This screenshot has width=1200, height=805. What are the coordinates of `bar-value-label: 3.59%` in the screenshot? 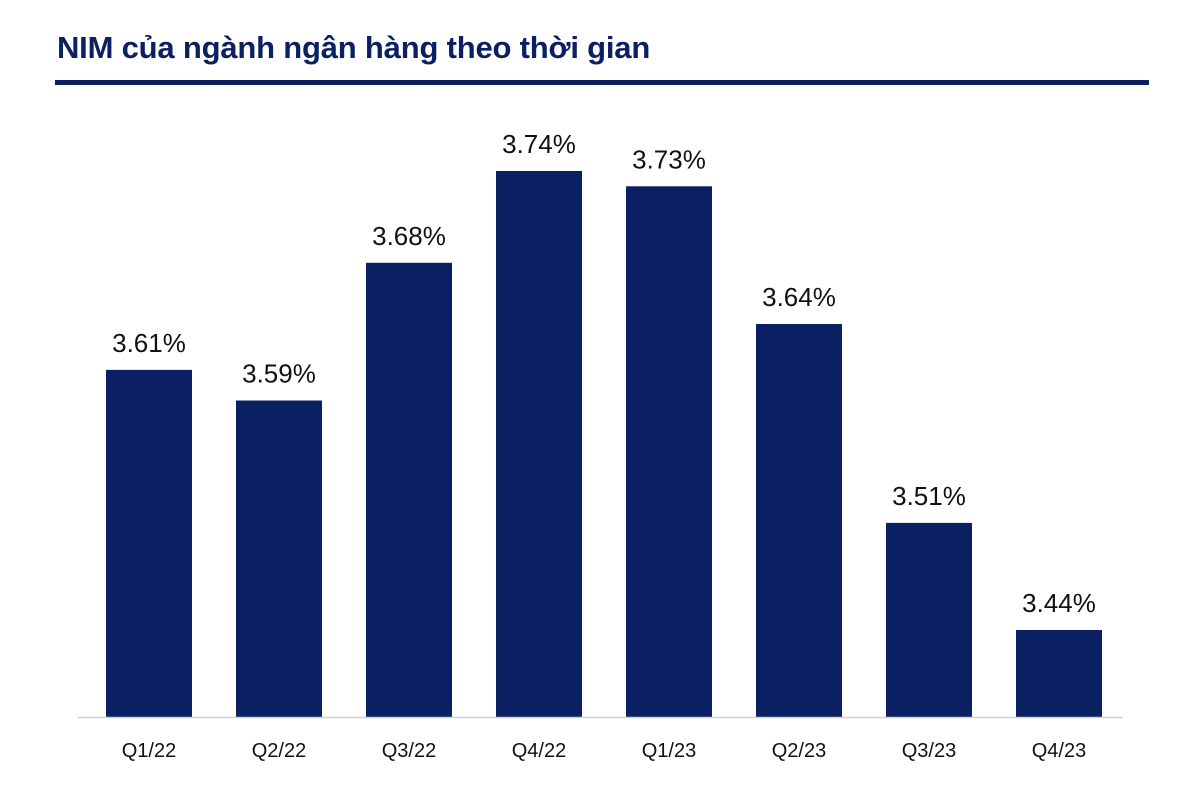 It's located at (279, 374).